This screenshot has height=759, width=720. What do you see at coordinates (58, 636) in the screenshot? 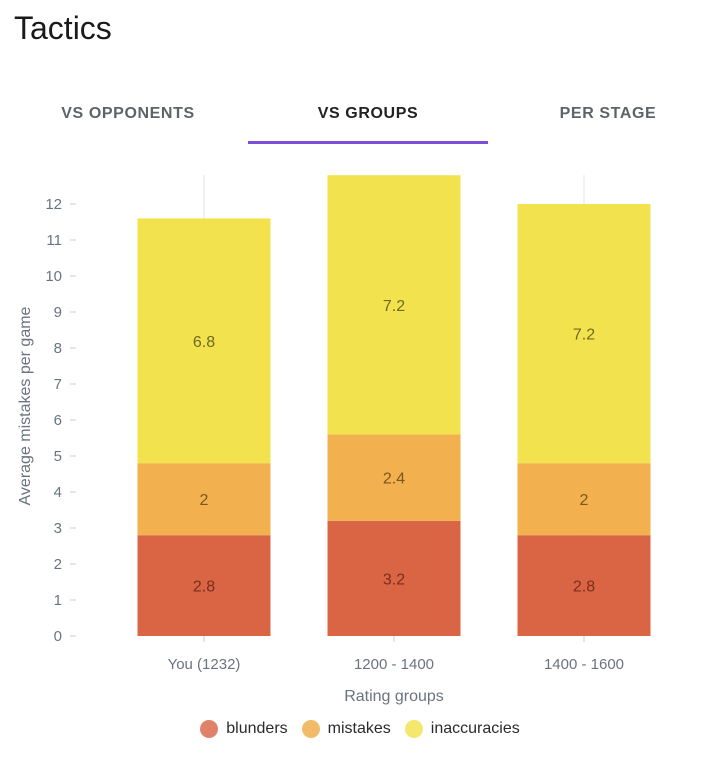
I see `y-tick-label: 0` at bounding box center [58, 636].